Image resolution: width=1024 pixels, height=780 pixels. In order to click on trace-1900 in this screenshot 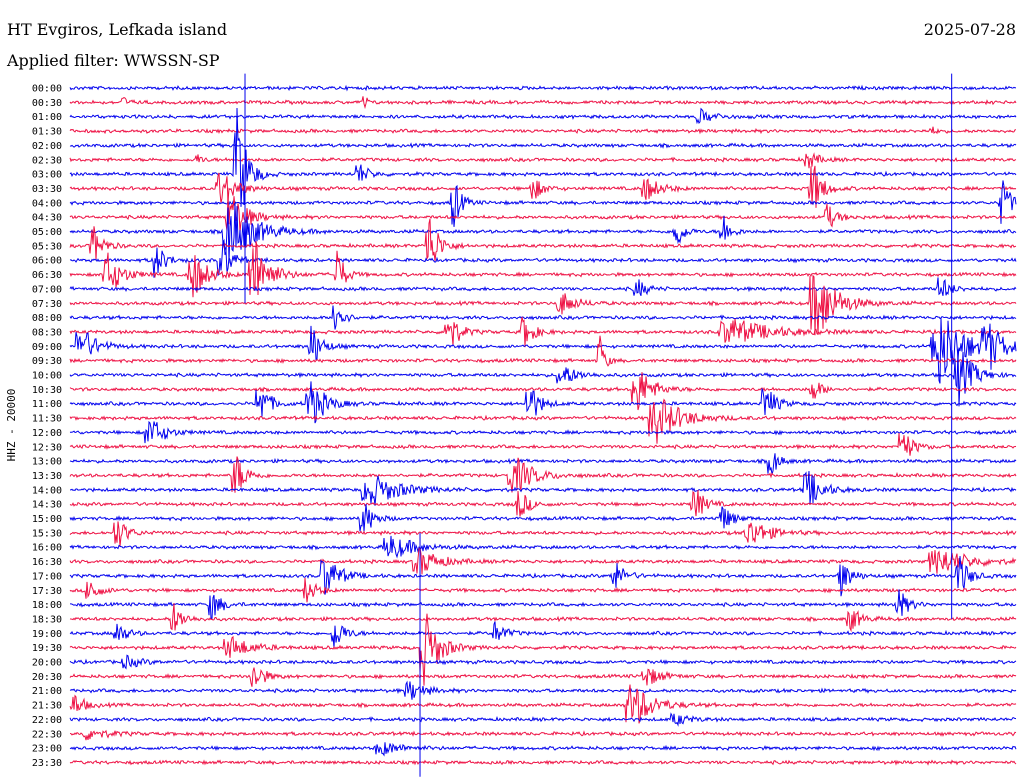, I will do `click(543, 634)`.